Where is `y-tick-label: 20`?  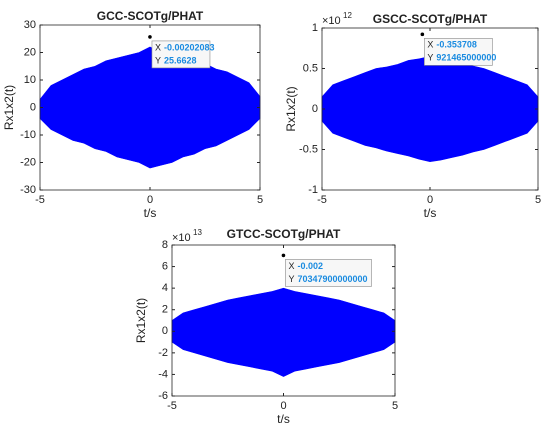
y-tick-label: 20 is located at coordinates (30, 52).